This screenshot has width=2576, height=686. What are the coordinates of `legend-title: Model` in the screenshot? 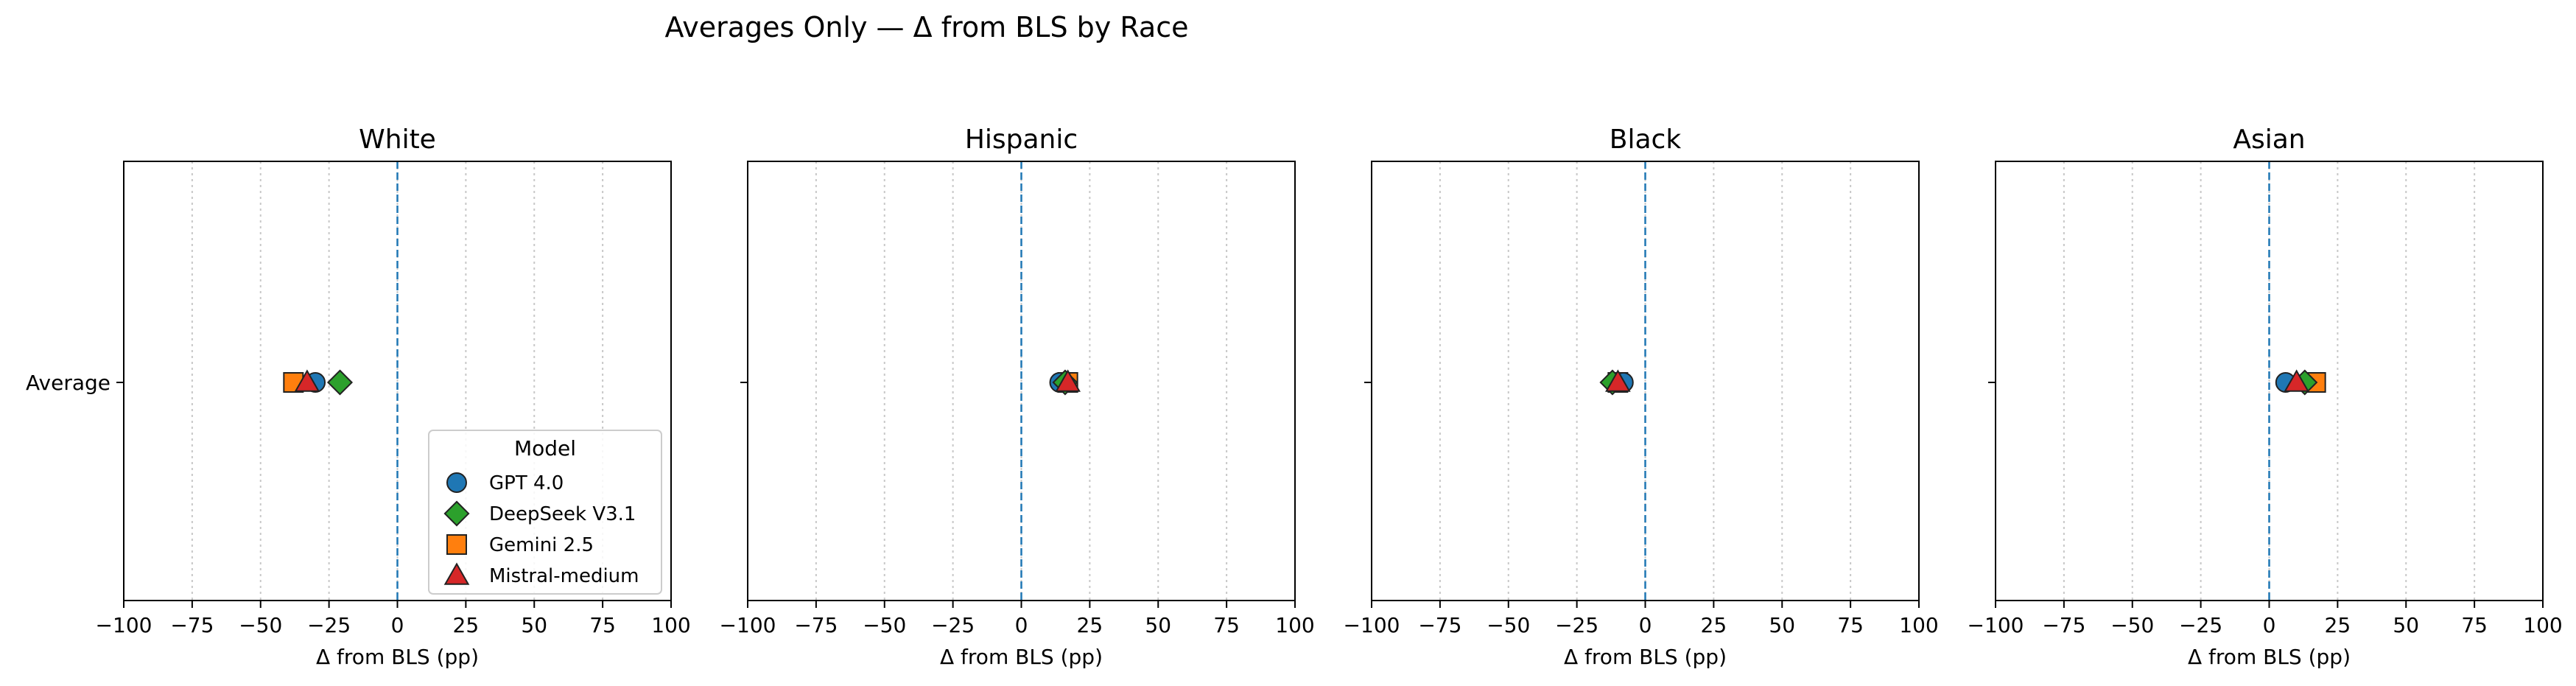 It's located at (545, 448).